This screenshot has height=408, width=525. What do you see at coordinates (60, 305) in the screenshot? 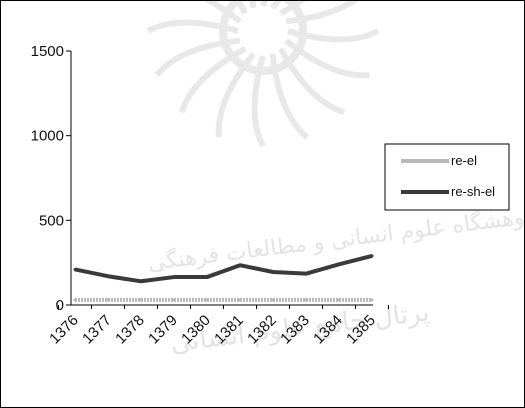
I see `y-tick-label: 0` at bounding box center [60, 305].